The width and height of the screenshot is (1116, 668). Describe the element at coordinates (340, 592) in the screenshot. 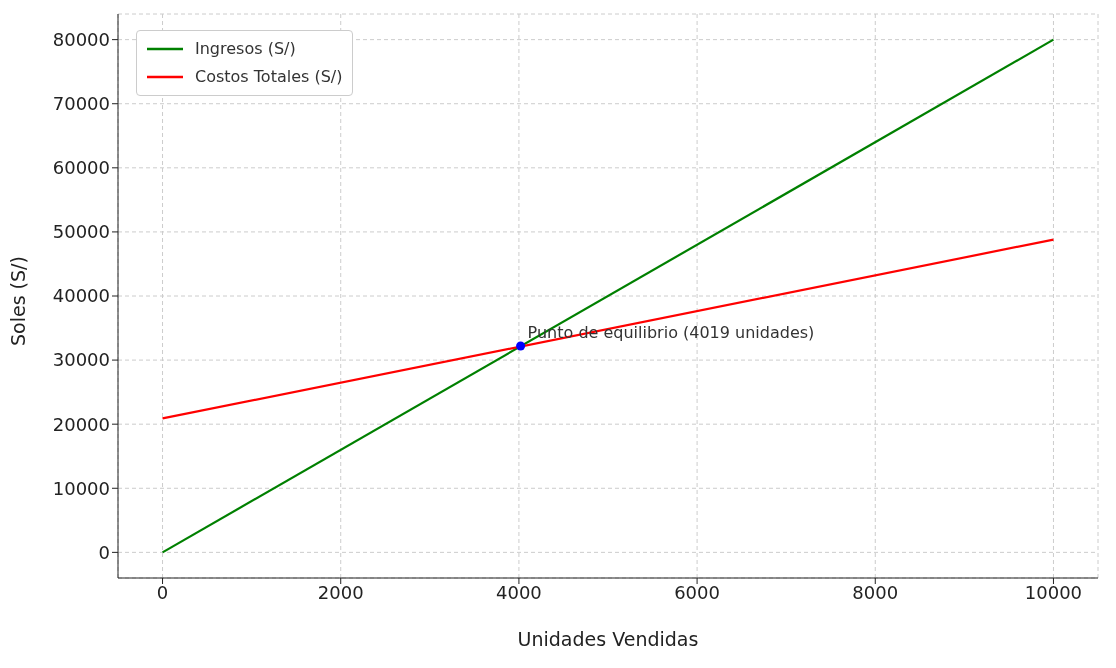

I see `x-tick-label: 2000` at that location.